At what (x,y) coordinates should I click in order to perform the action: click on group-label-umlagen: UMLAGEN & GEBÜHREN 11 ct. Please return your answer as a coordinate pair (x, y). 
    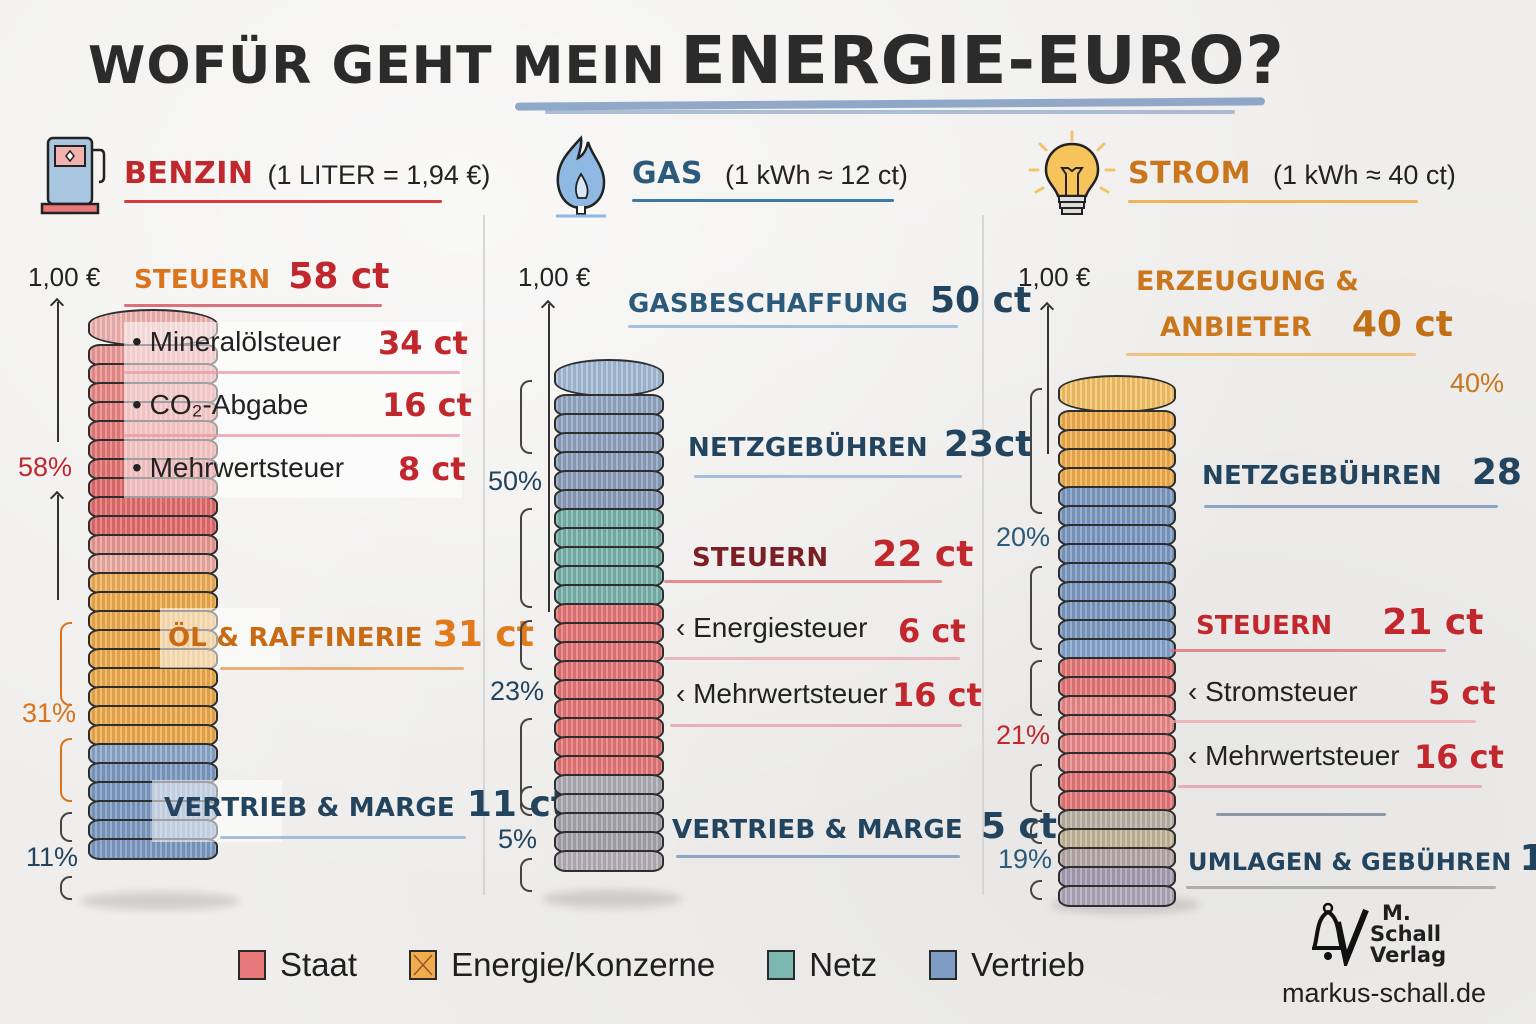
    Looking at the image, I should click on (1362, 858).